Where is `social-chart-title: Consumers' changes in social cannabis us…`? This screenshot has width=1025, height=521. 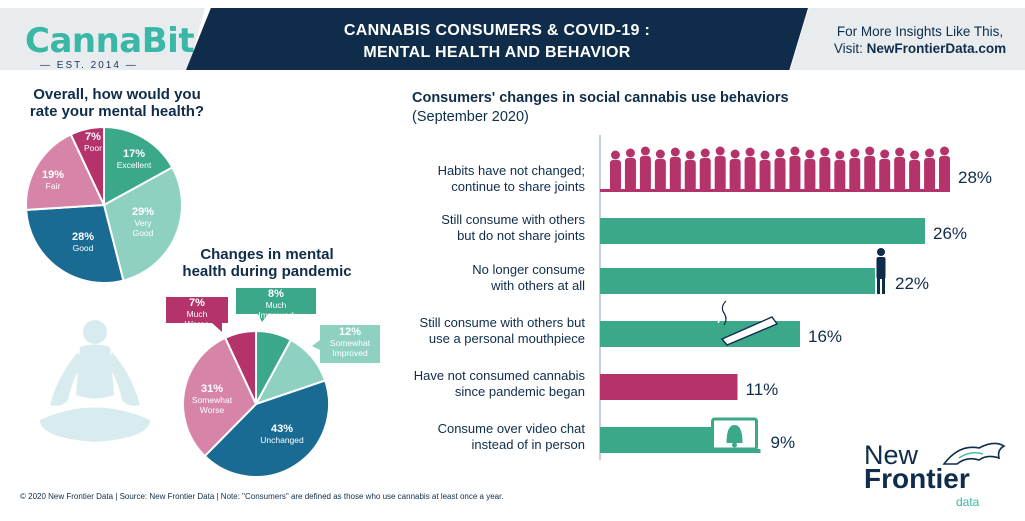 social-chart-title: Consumers' changes in social cannabis us… is located at coordinates (600, 98).